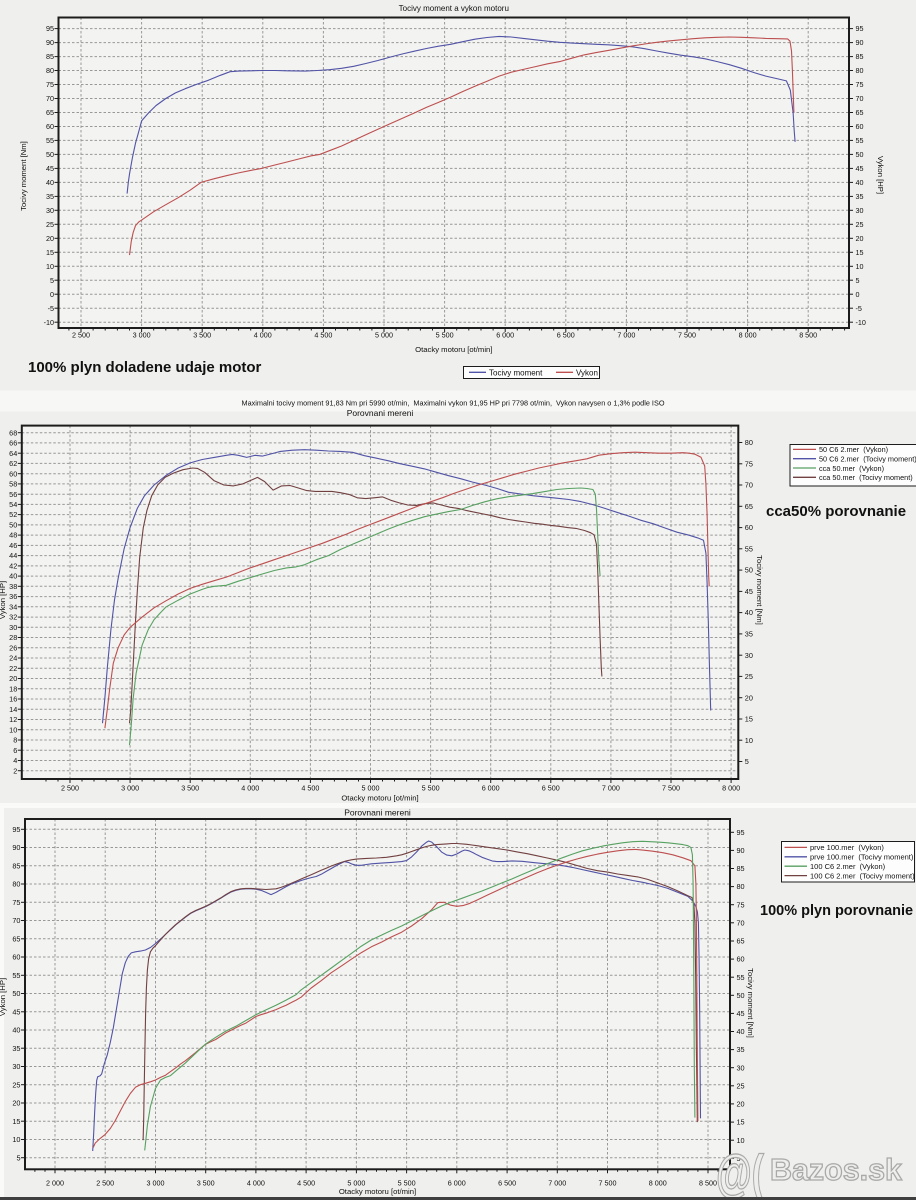 The width and height of the screenshot is (916, 1200). What do you see at coordinates (13, 596) in the screenshot?
I see `svg-text: 36` at bounding box center [13, 596].